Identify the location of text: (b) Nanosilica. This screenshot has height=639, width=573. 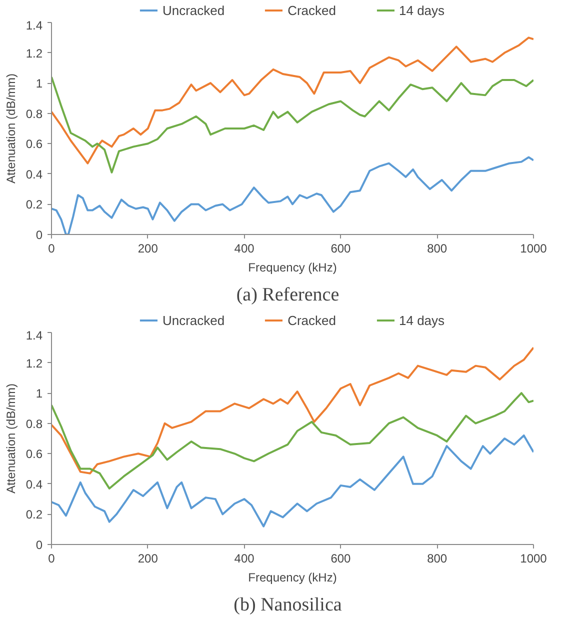
(288, 605).